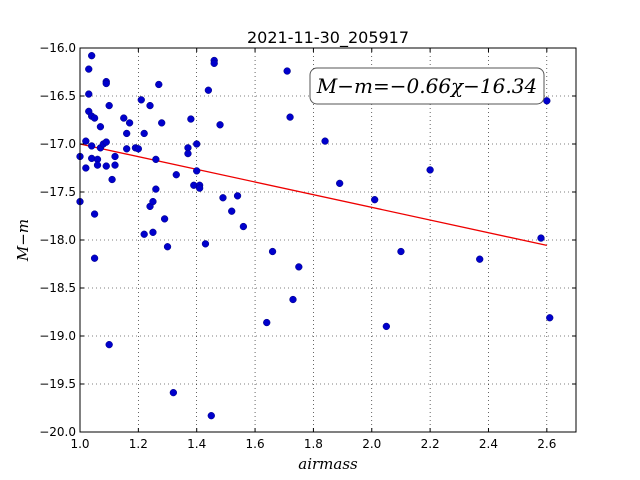 The image size is (640, 480). I want to click on chart-title: 2021-11-30_205917, so click(328, 38).